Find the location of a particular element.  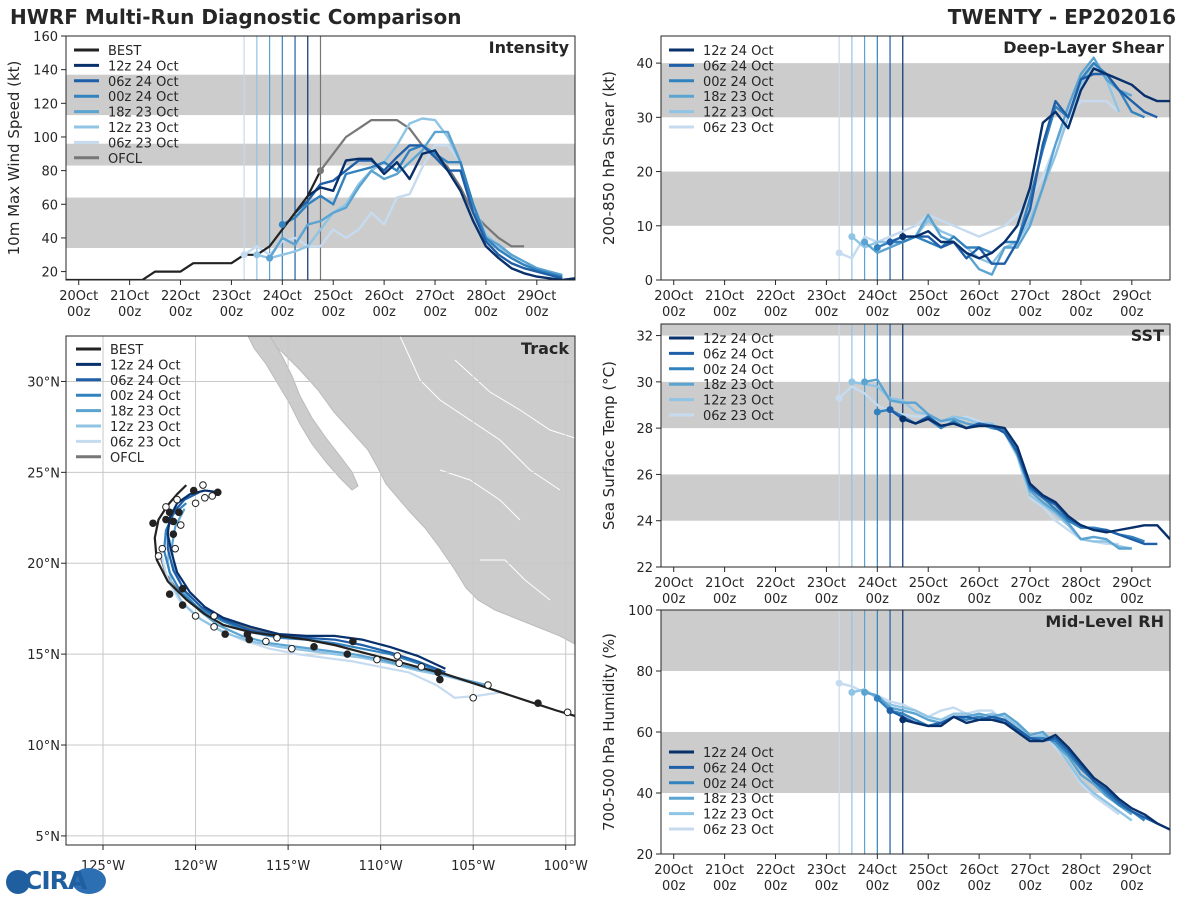

rh-ytick-label: 100 is located at coordinates (640, 611).